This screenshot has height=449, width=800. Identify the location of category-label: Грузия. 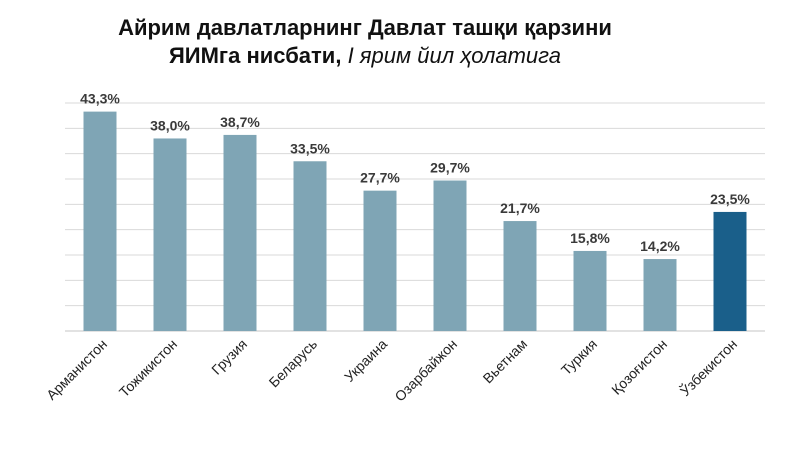
(229, 357).